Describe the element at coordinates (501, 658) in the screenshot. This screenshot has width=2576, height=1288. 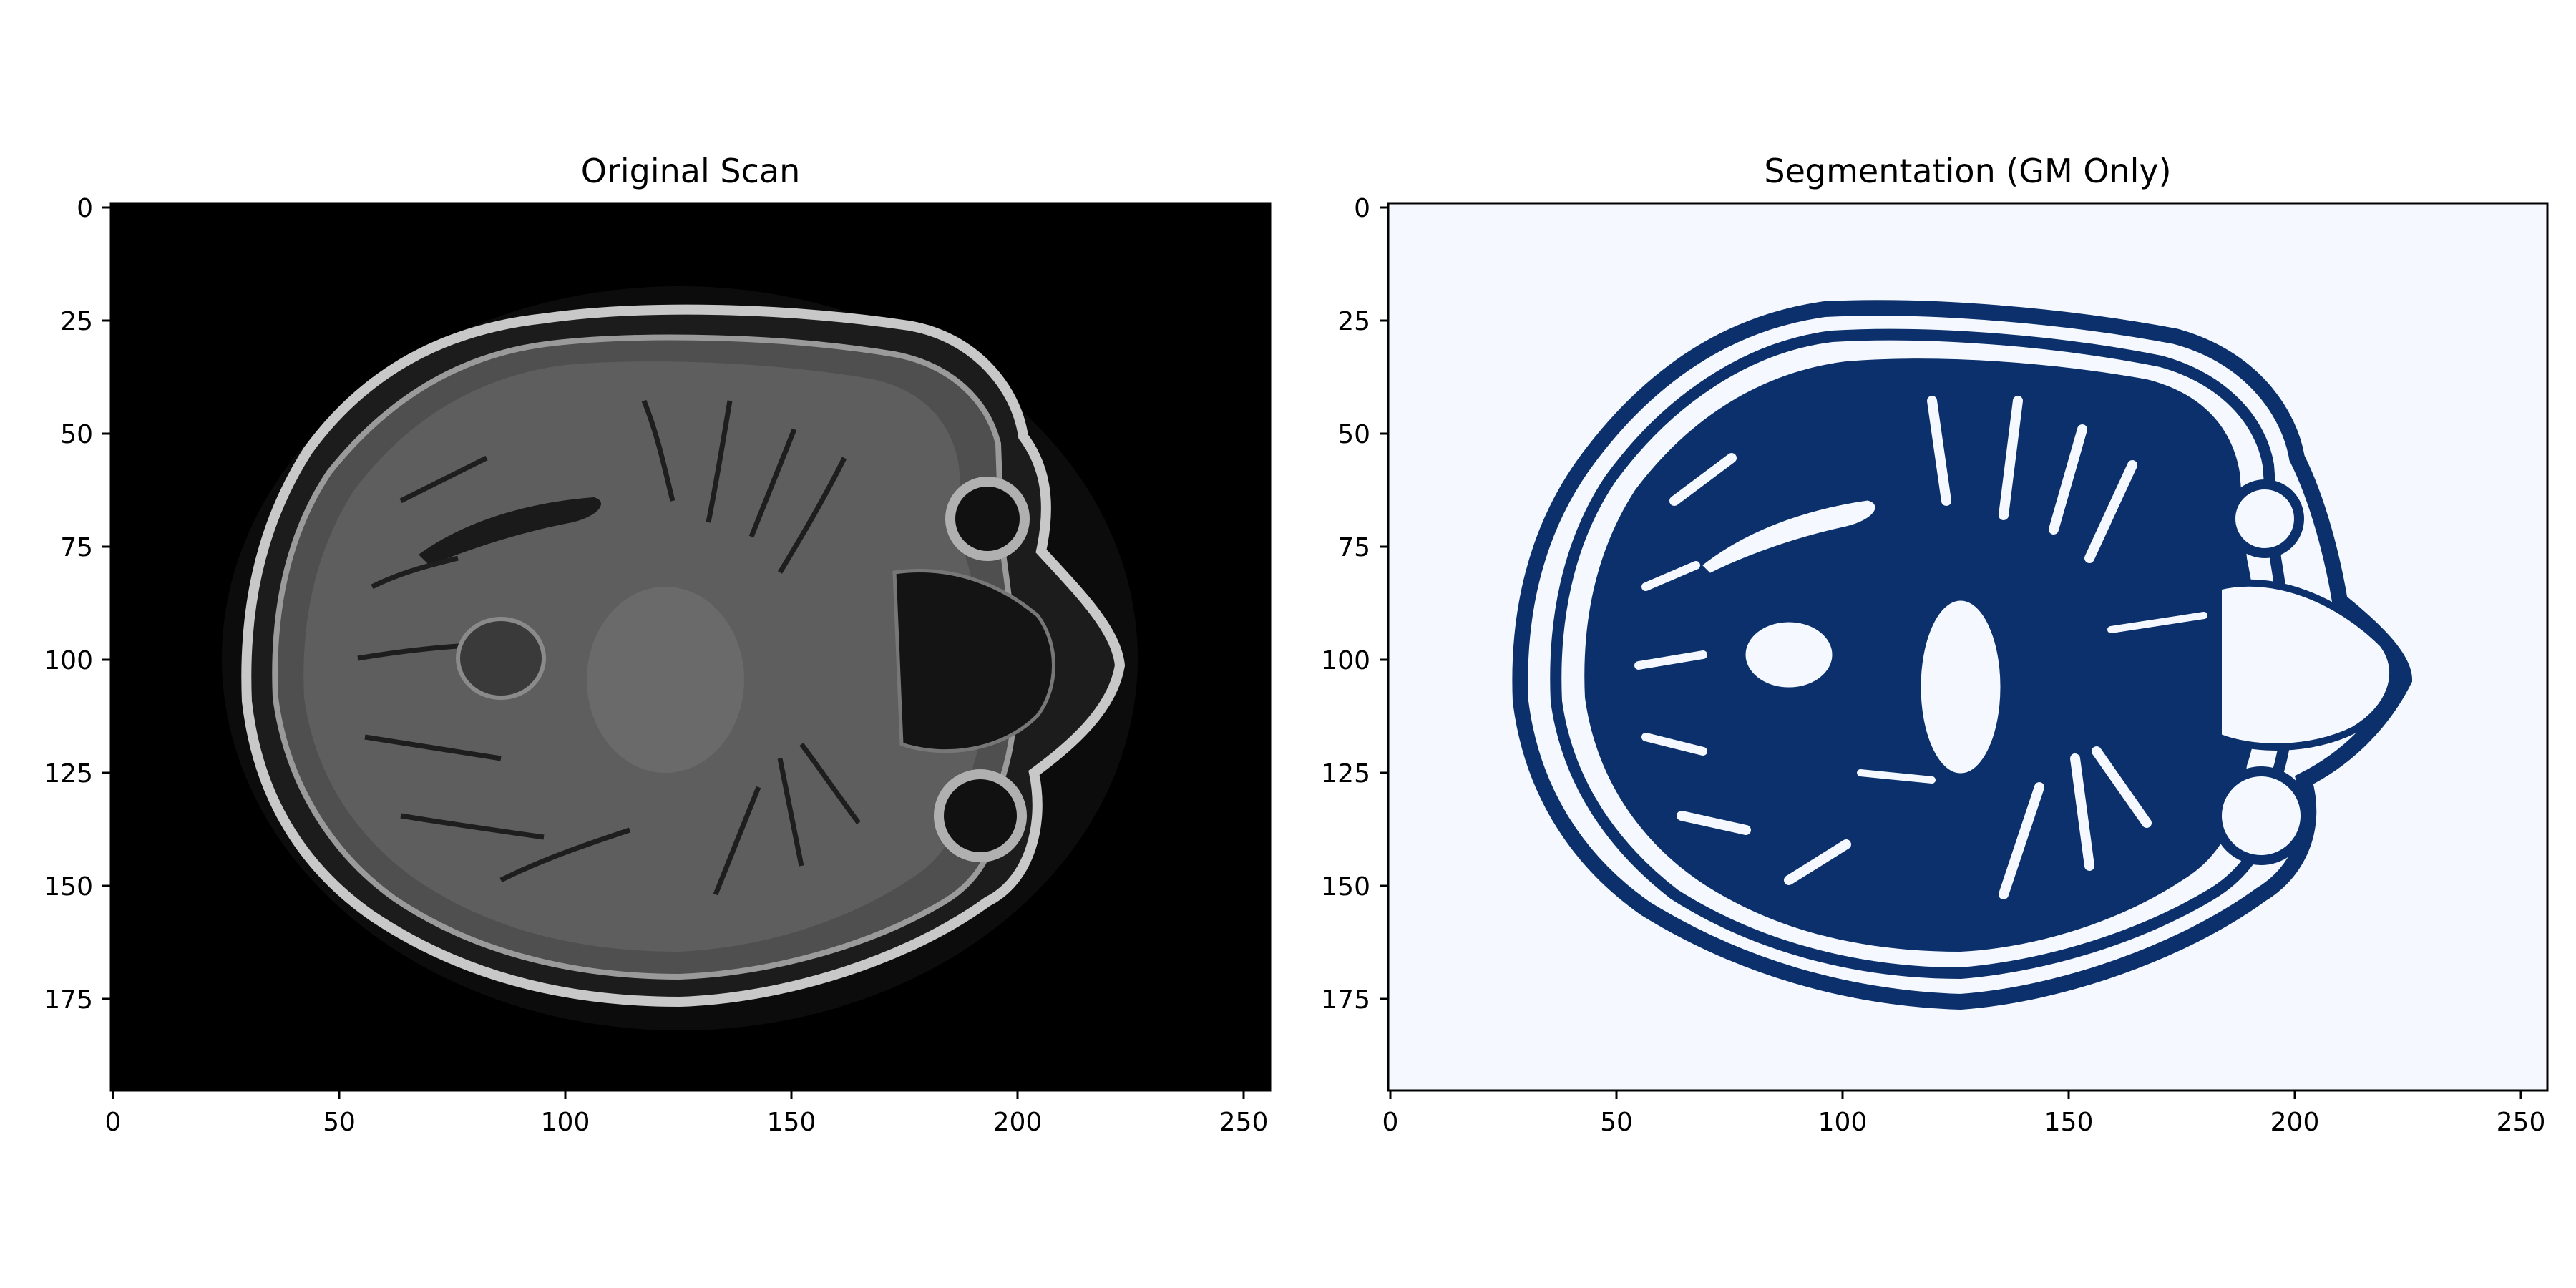
I see `cerebral-peduncle` at that location.